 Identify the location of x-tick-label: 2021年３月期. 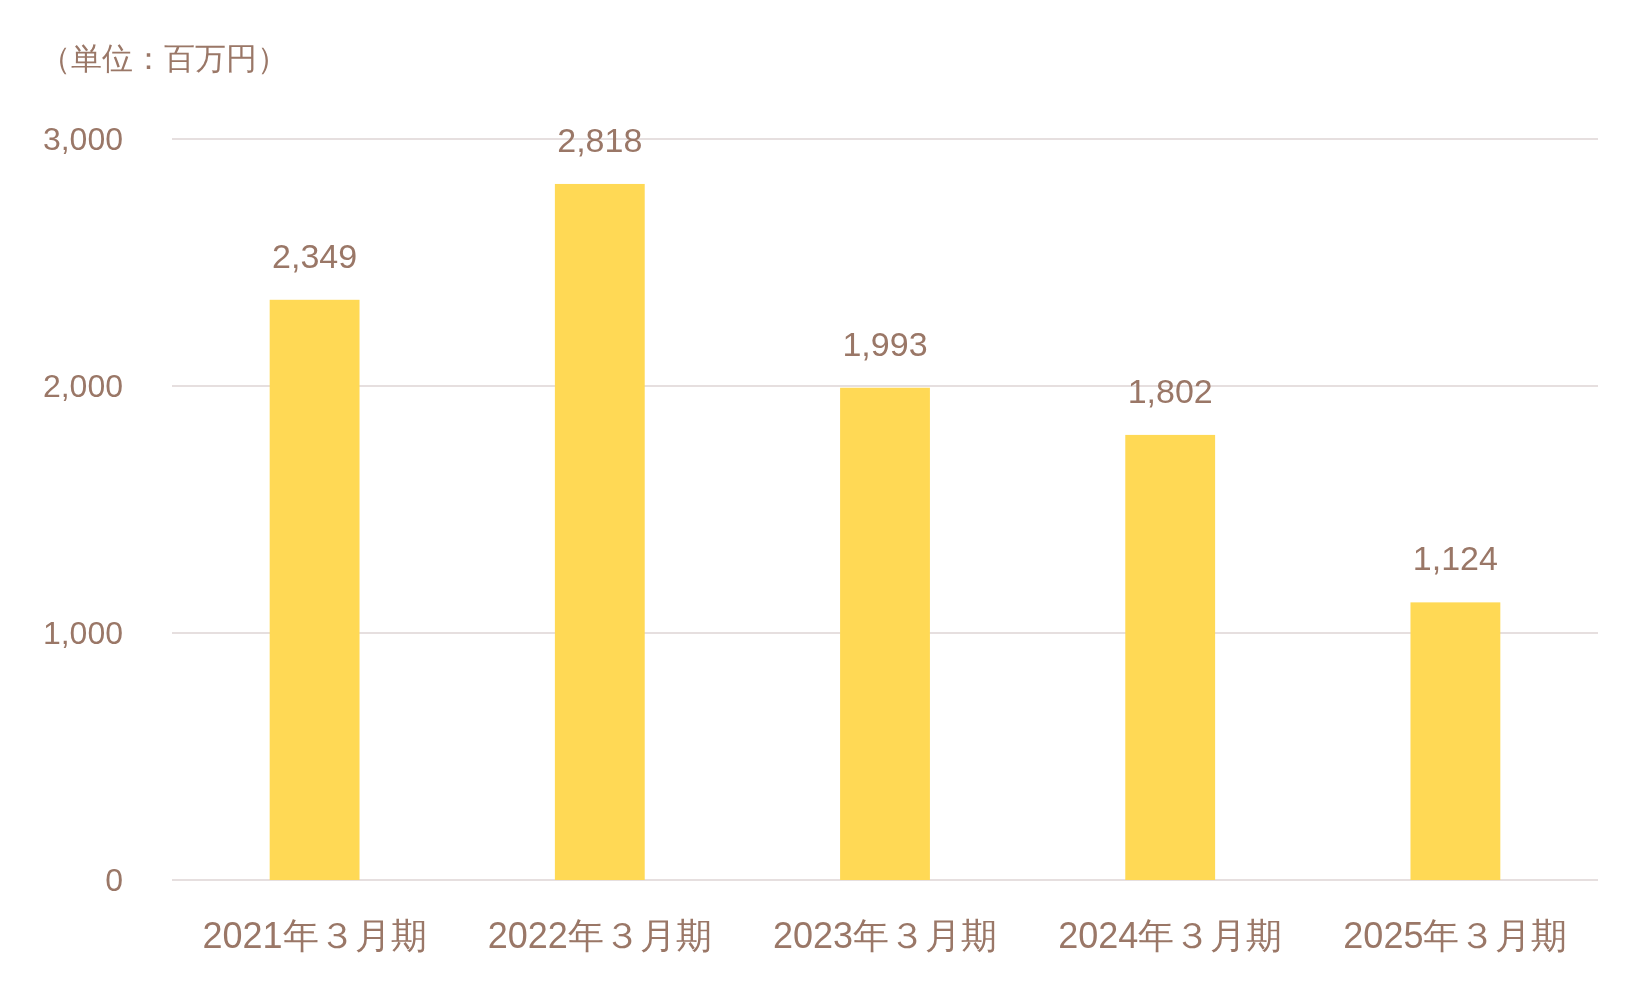
(314, 935).